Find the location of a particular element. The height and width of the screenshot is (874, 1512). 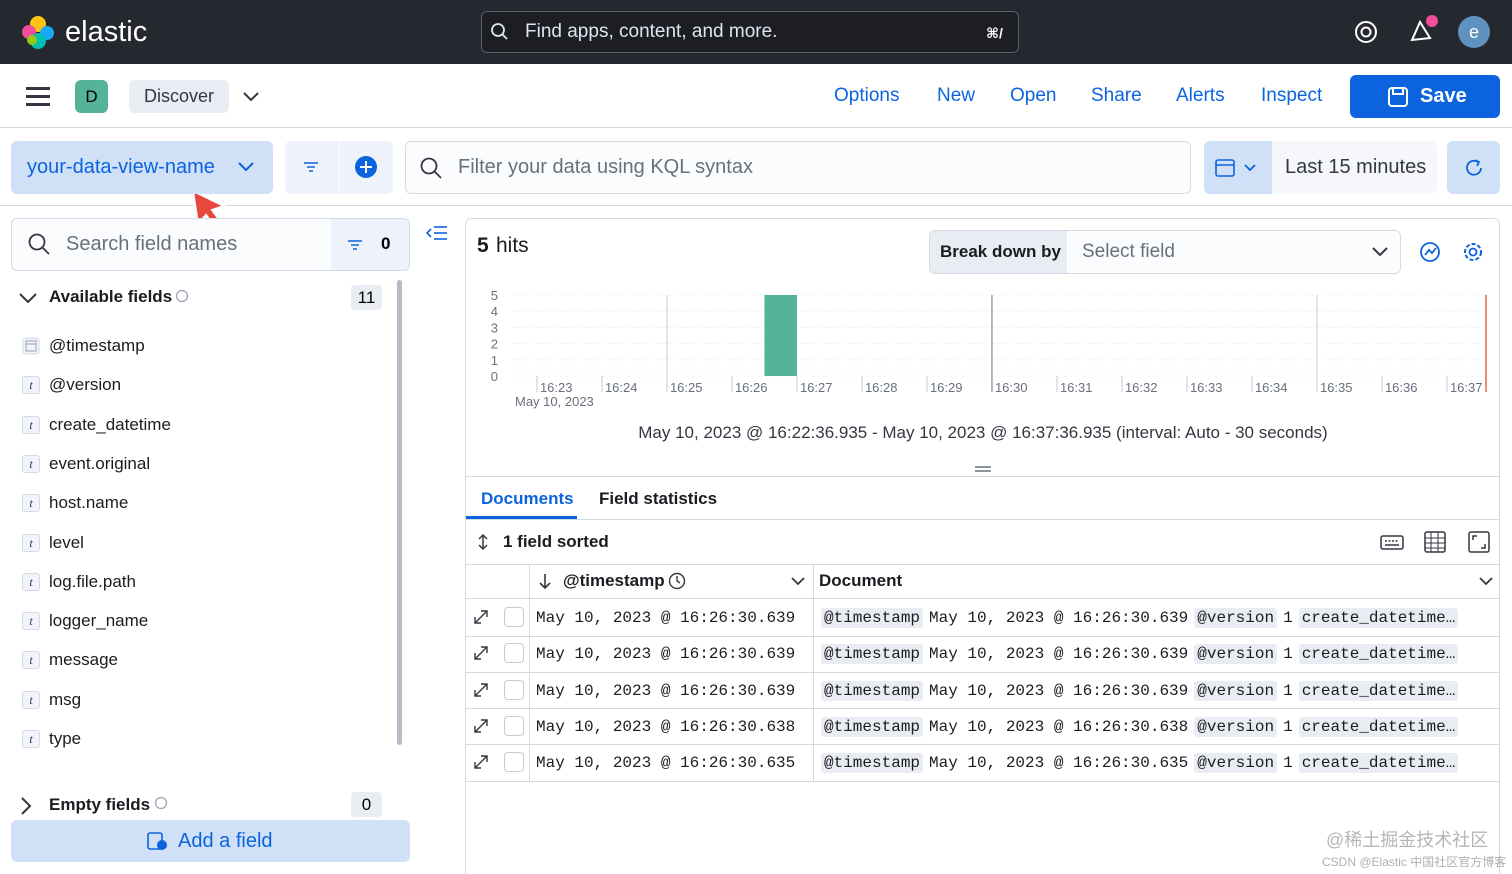

info-icon is located at coordinates (182, 296).